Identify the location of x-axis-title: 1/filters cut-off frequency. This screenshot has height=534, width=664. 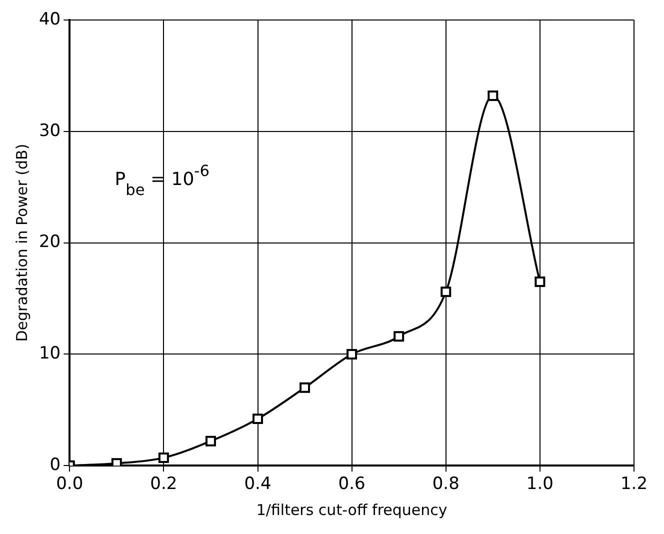
(352, 509).